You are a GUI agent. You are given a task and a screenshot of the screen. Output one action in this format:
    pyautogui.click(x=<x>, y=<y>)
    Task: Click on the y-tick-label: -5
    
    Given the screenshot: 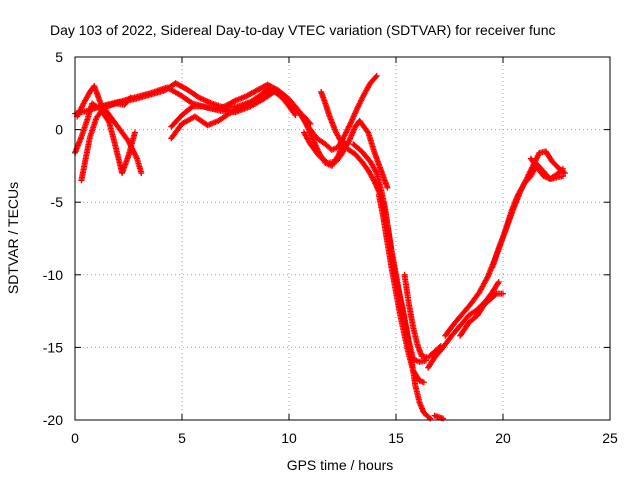 What is the action you would take?
    pyautogui.click(x=57, y=202)
    